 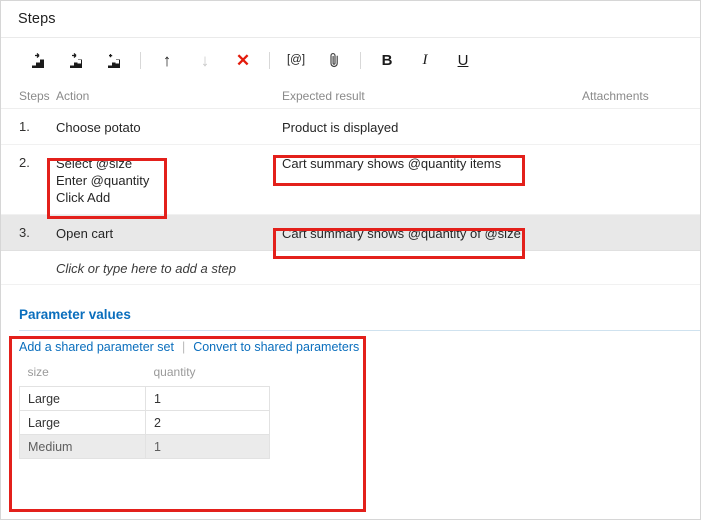 I want to click on parameter-row-new: Medium 1, so click(x=144, y=446).